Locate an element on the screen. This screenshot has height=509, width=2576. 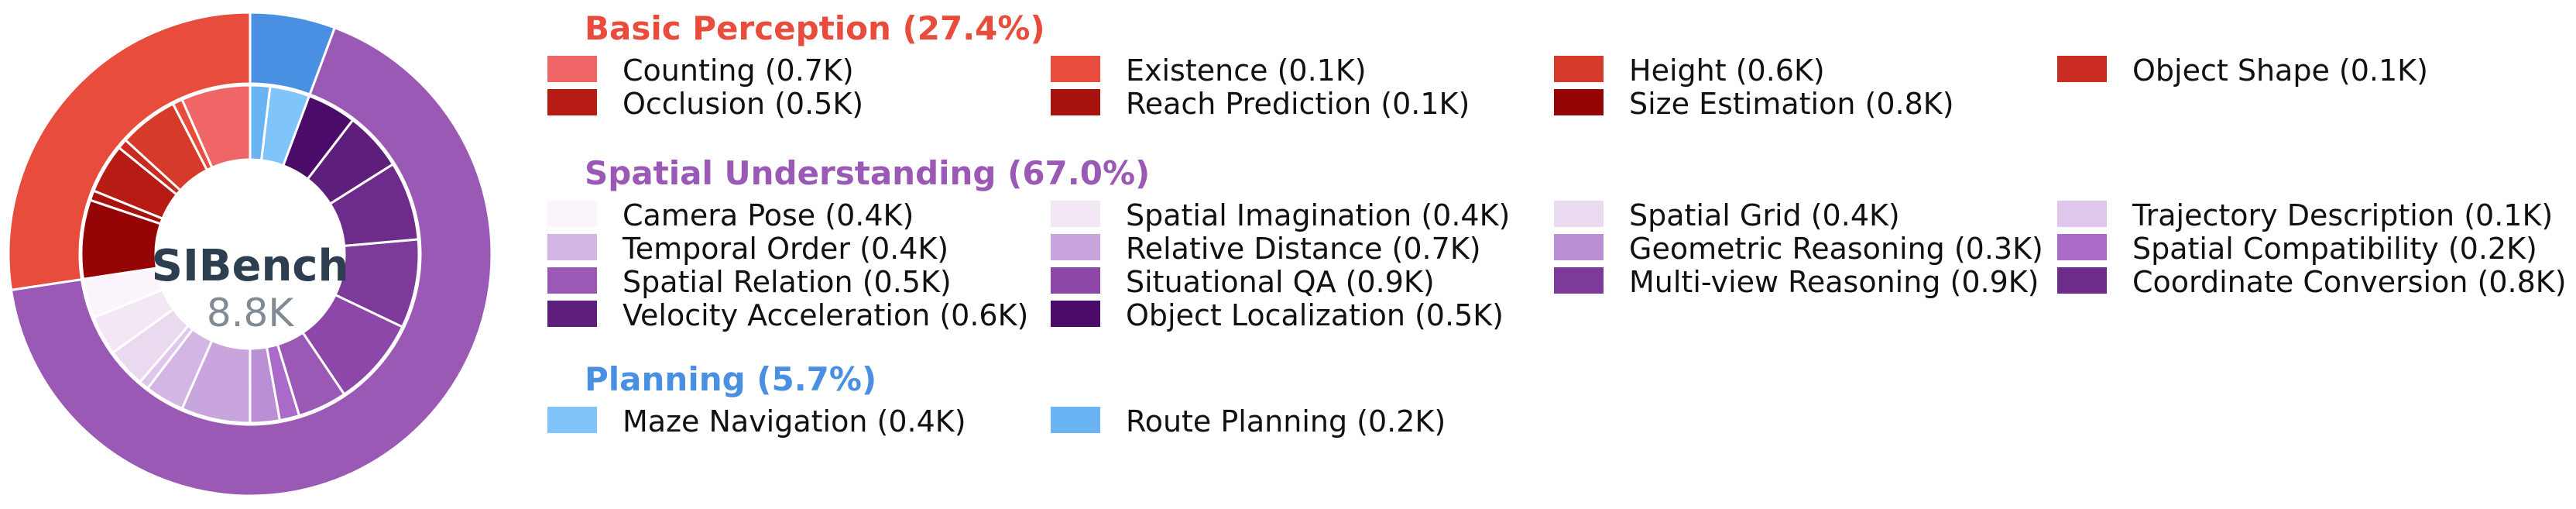
inner-ring is located at coordinates (250, 254).